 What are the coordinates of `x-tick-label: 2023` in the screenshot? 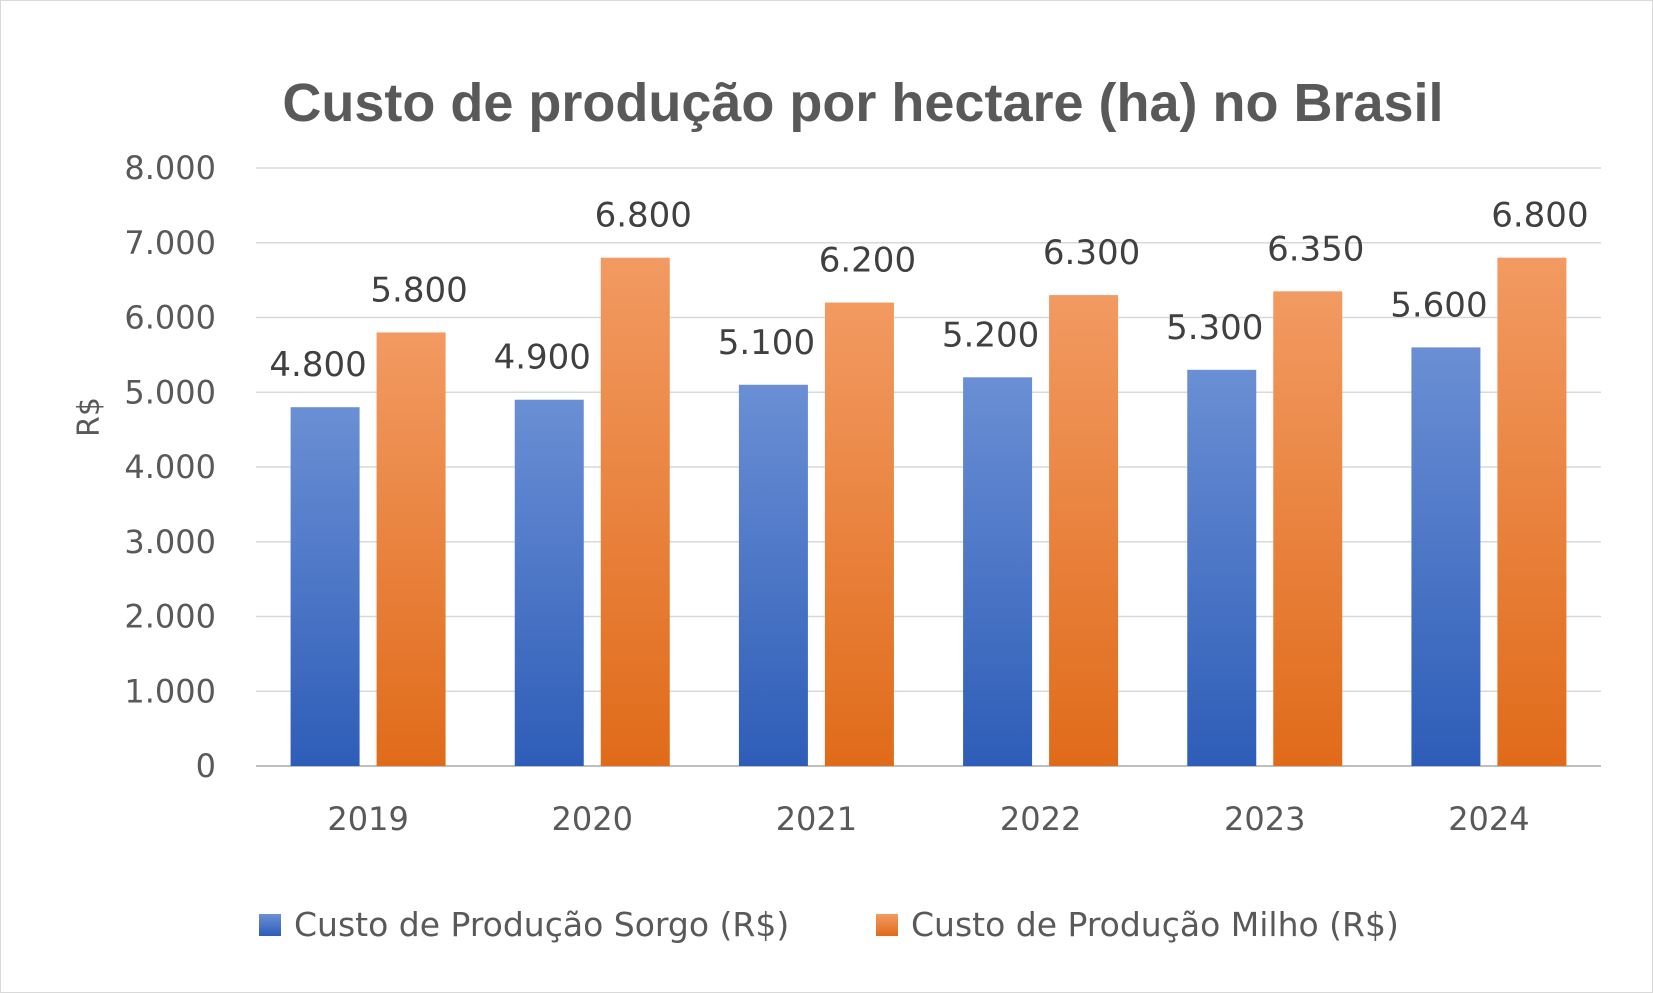 It's located at (1264, 819).